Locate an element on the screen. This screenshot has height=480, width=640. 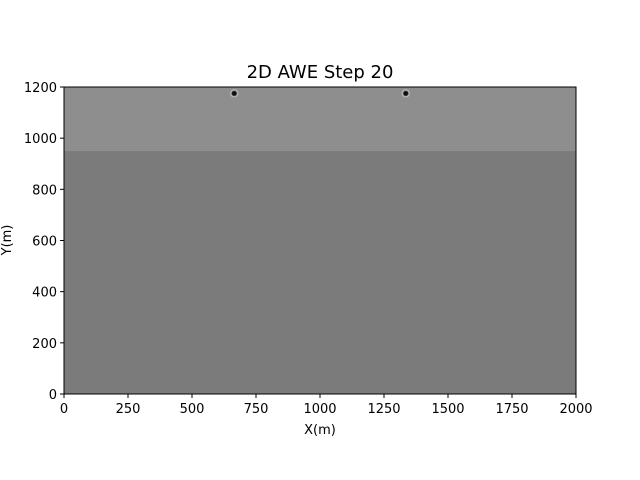
y-tick-label: 200 is located at coordinates (44, 344).